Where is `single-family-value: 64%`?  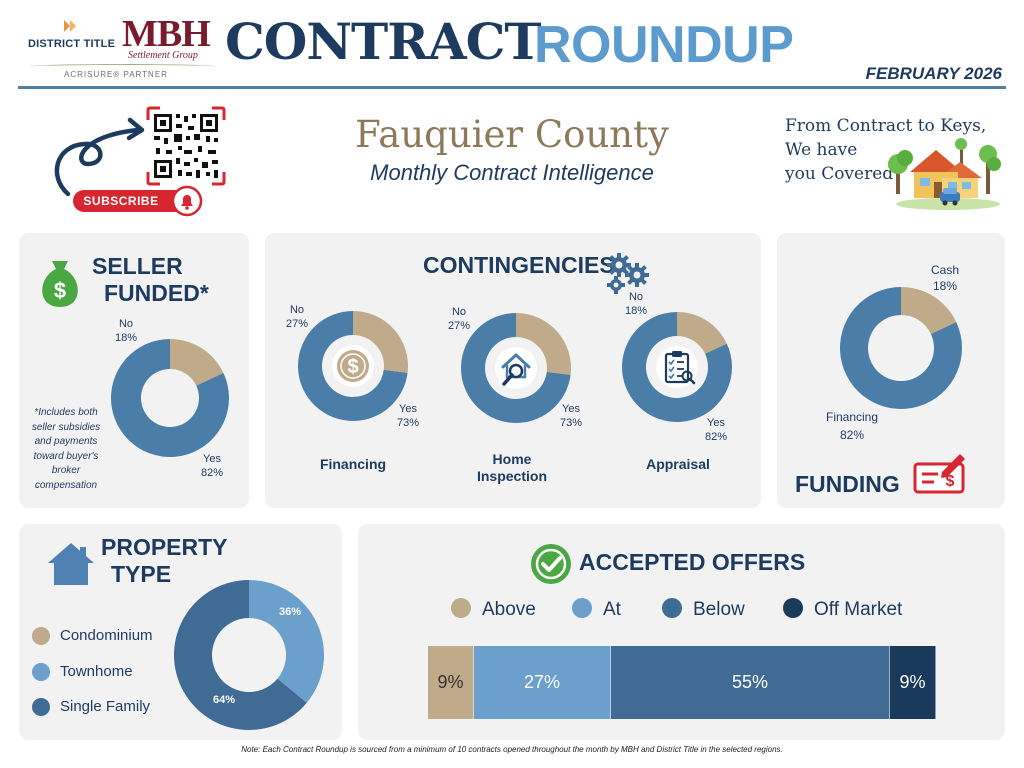
single-family-value: 64% is located at coordinates (224, 700).